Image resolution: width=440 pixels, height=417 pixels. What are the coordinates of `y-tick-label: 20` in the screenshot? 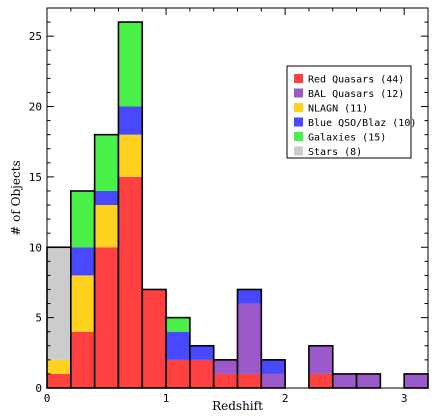 It's located at (35, 107).